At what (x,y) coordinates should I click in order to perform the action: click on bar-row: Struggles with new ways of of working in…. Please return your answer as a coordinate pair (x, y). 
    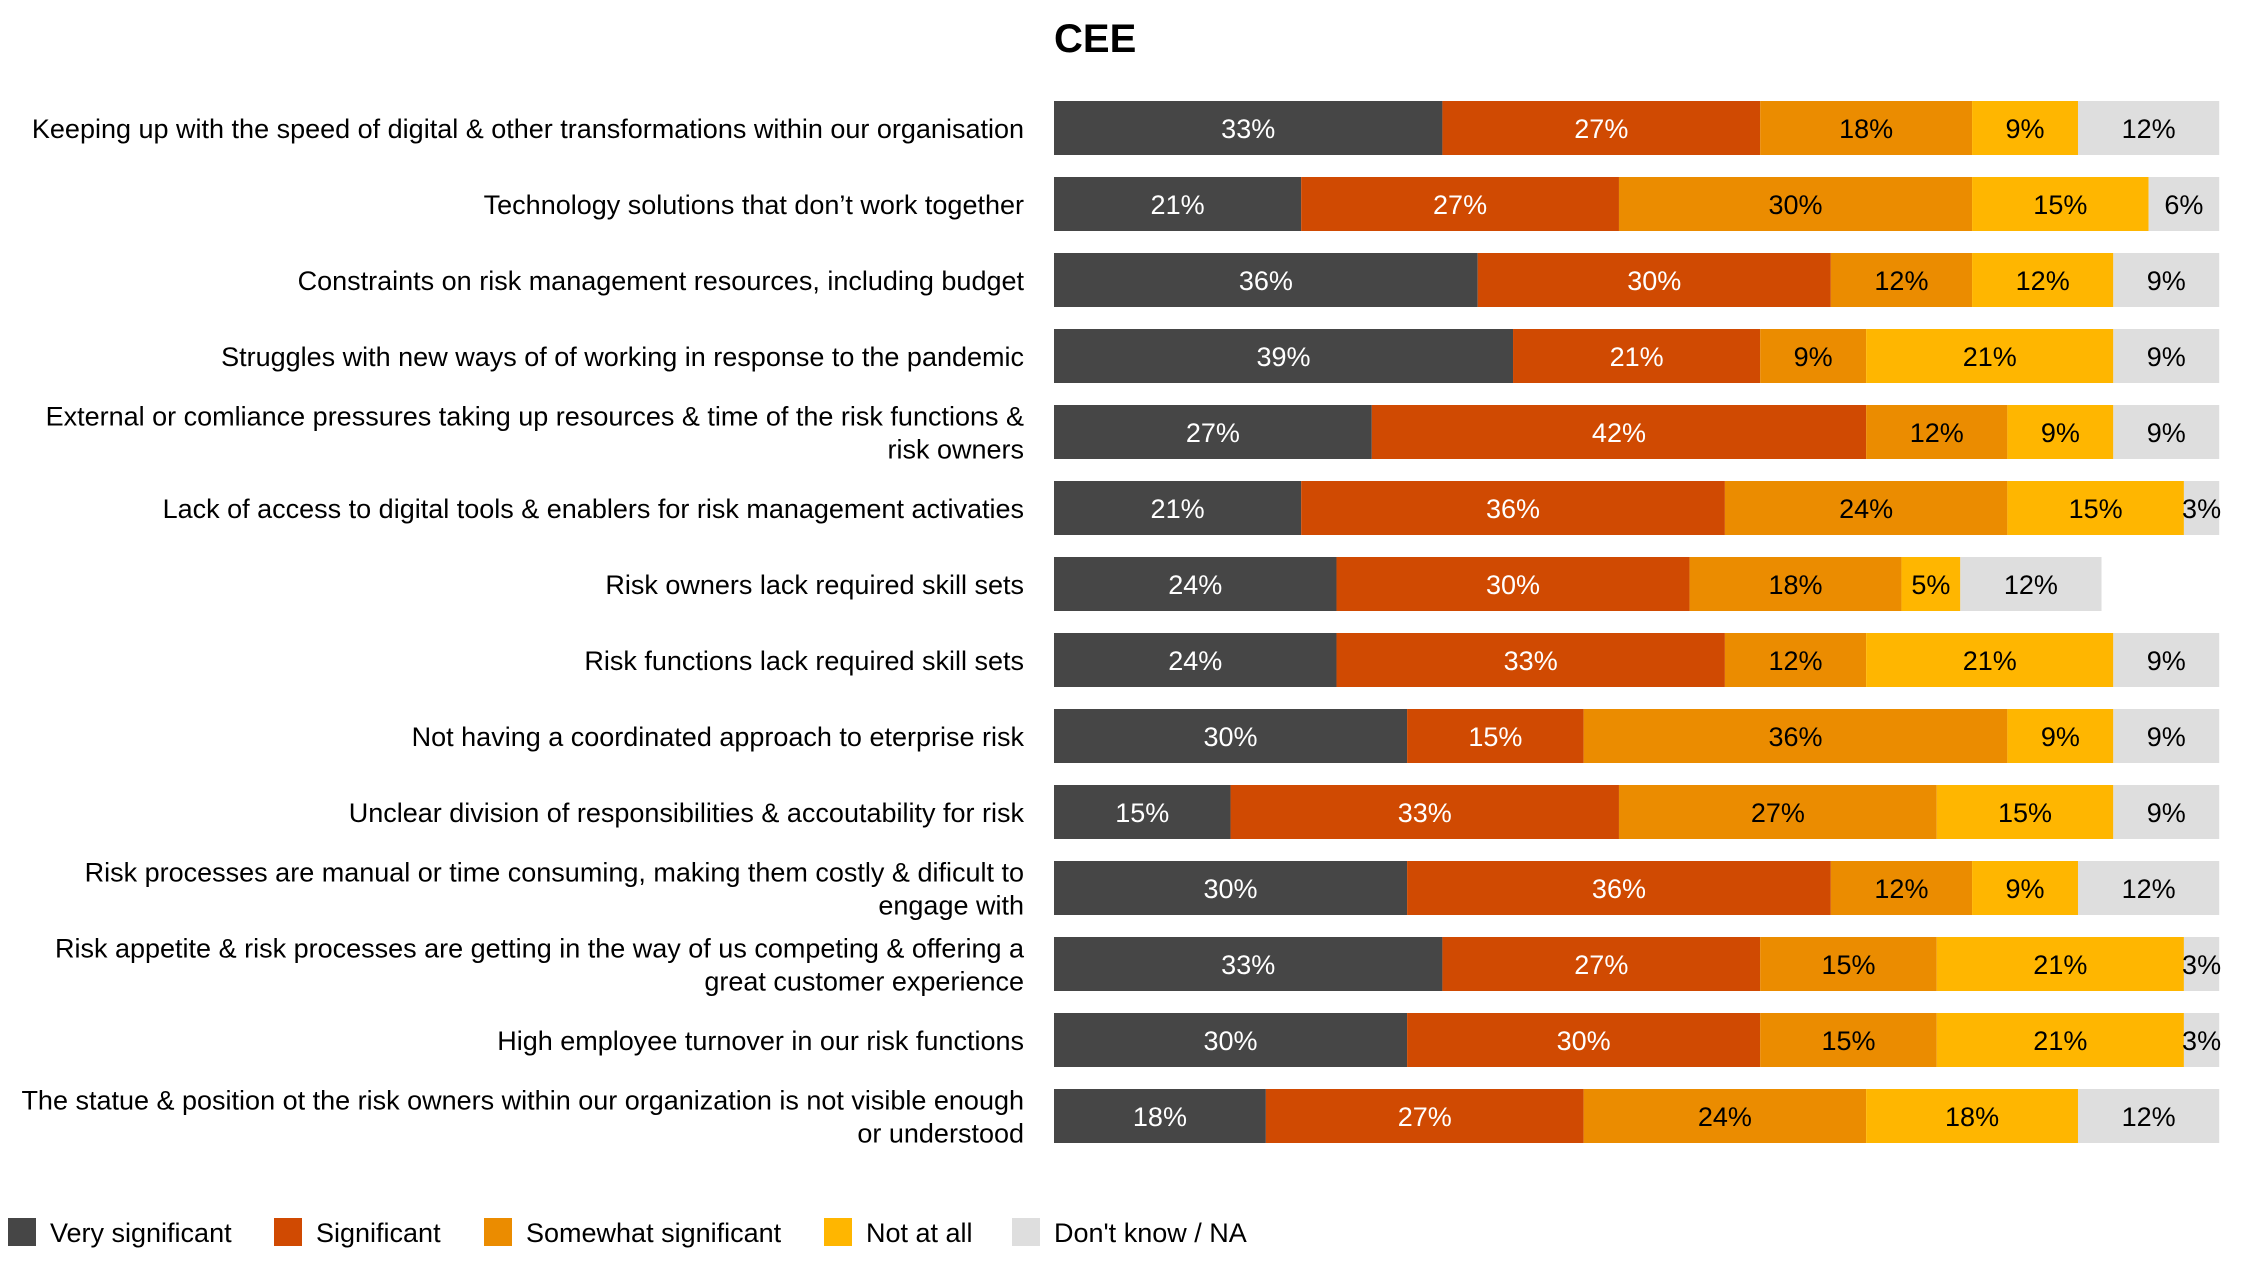
    Looking at the image, I should click on (1220, 356).